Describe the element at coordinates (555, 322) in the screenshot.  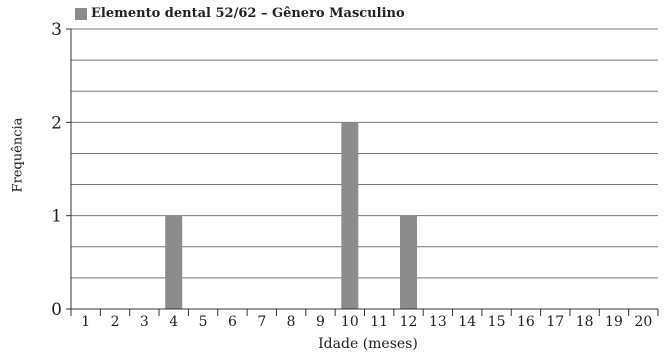
I see `x-tick-label: 17` at that location.